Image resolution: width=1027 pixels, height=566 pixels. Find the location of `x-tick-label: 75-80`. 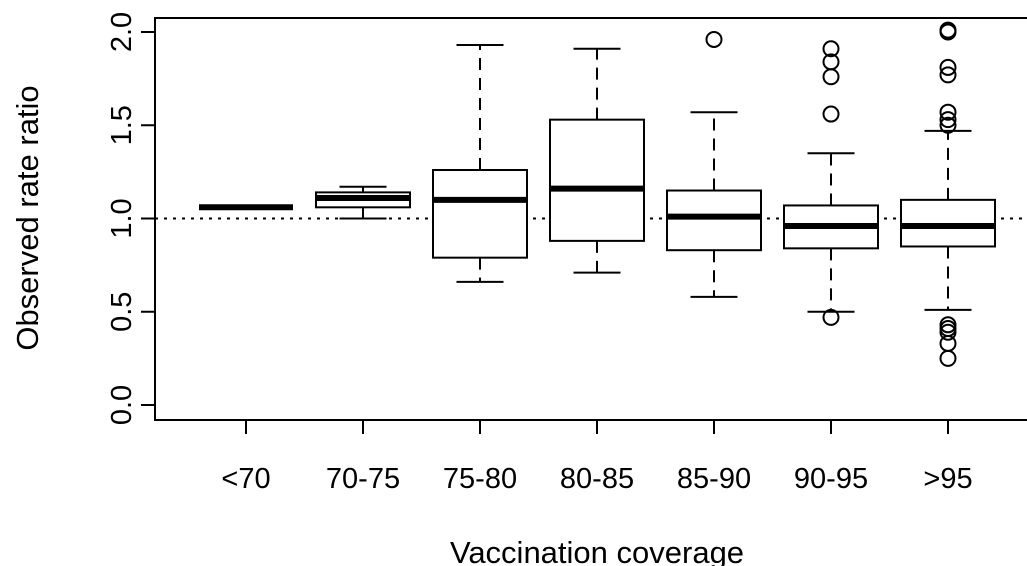

x-tick-label: 75-80 is located at coordinates (480, 479).